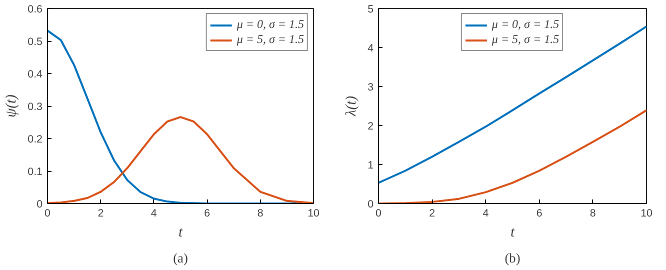 This screenshot has height=270, width=666. I want to click on y-tick-label: 4, so click(371, 48).